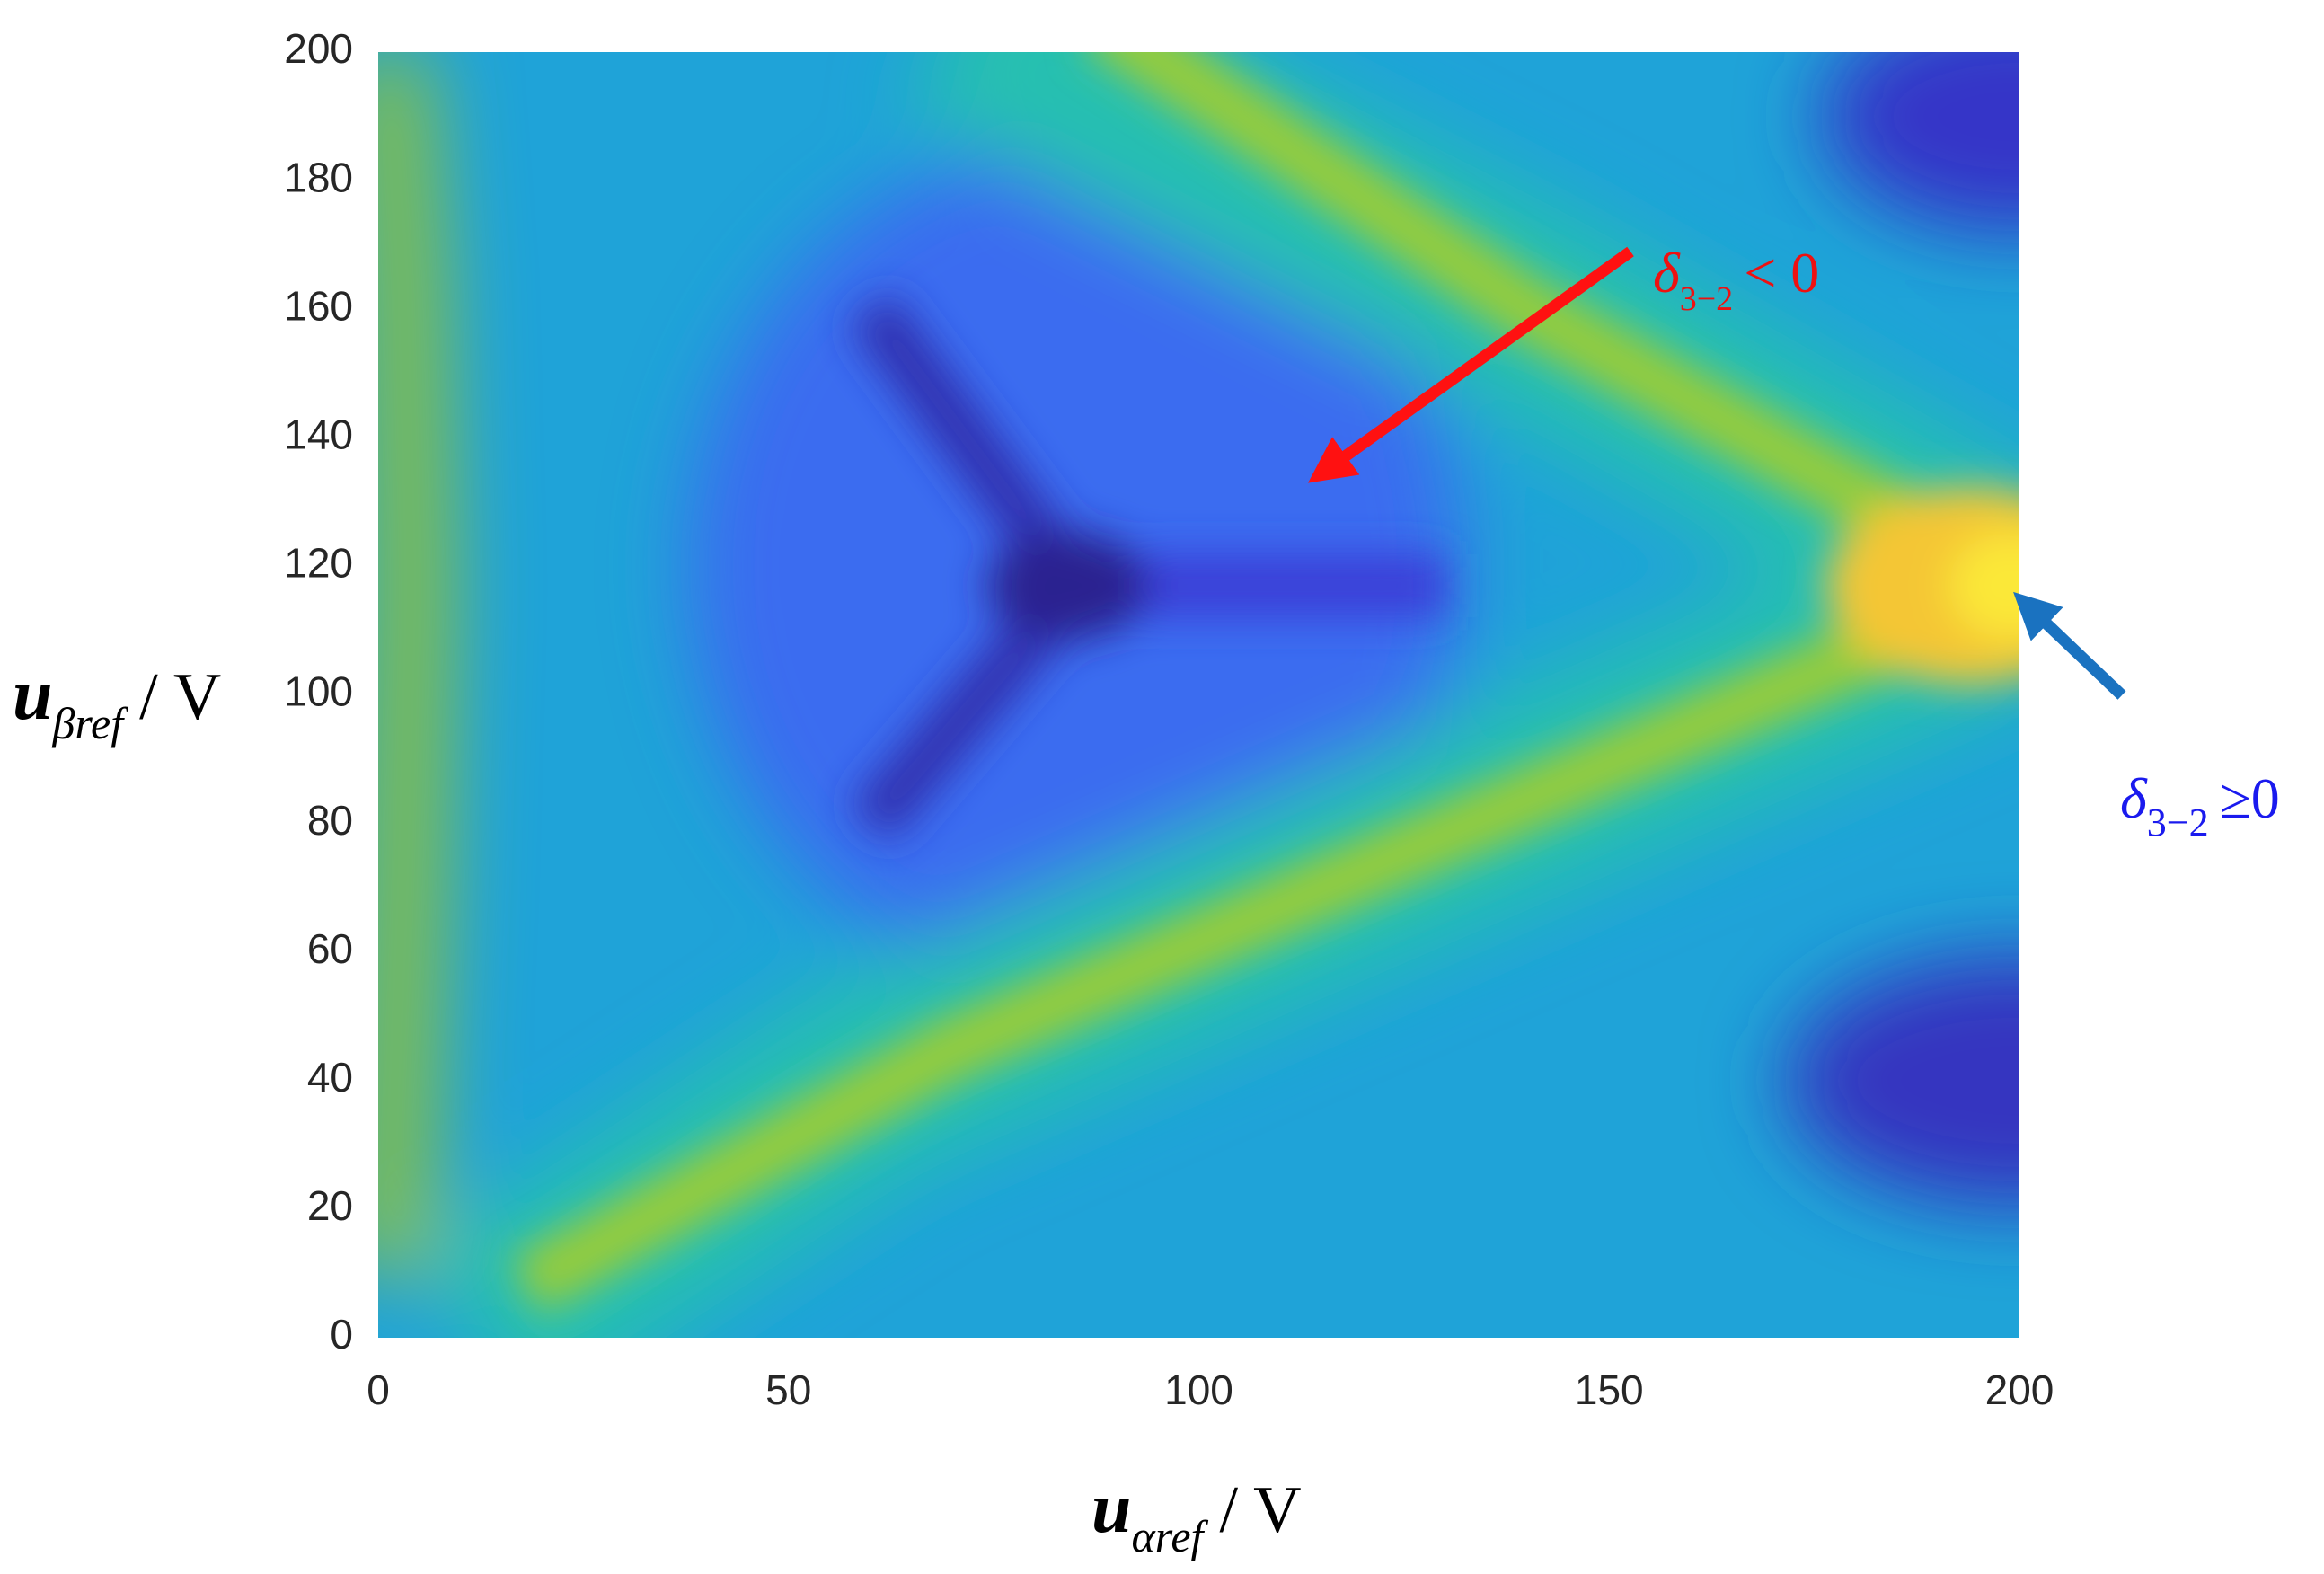 The width and height of the screenshot is (2324, 1574). I want to click on green-band, so click(1555, 333).